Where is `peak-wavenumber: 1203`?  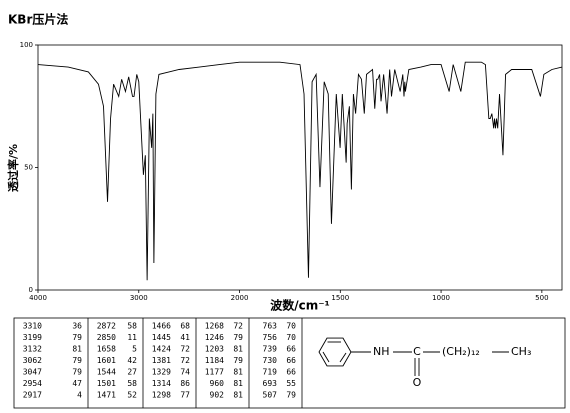
peak-wavenumber: 1203 is located at coordinates (214, 349).